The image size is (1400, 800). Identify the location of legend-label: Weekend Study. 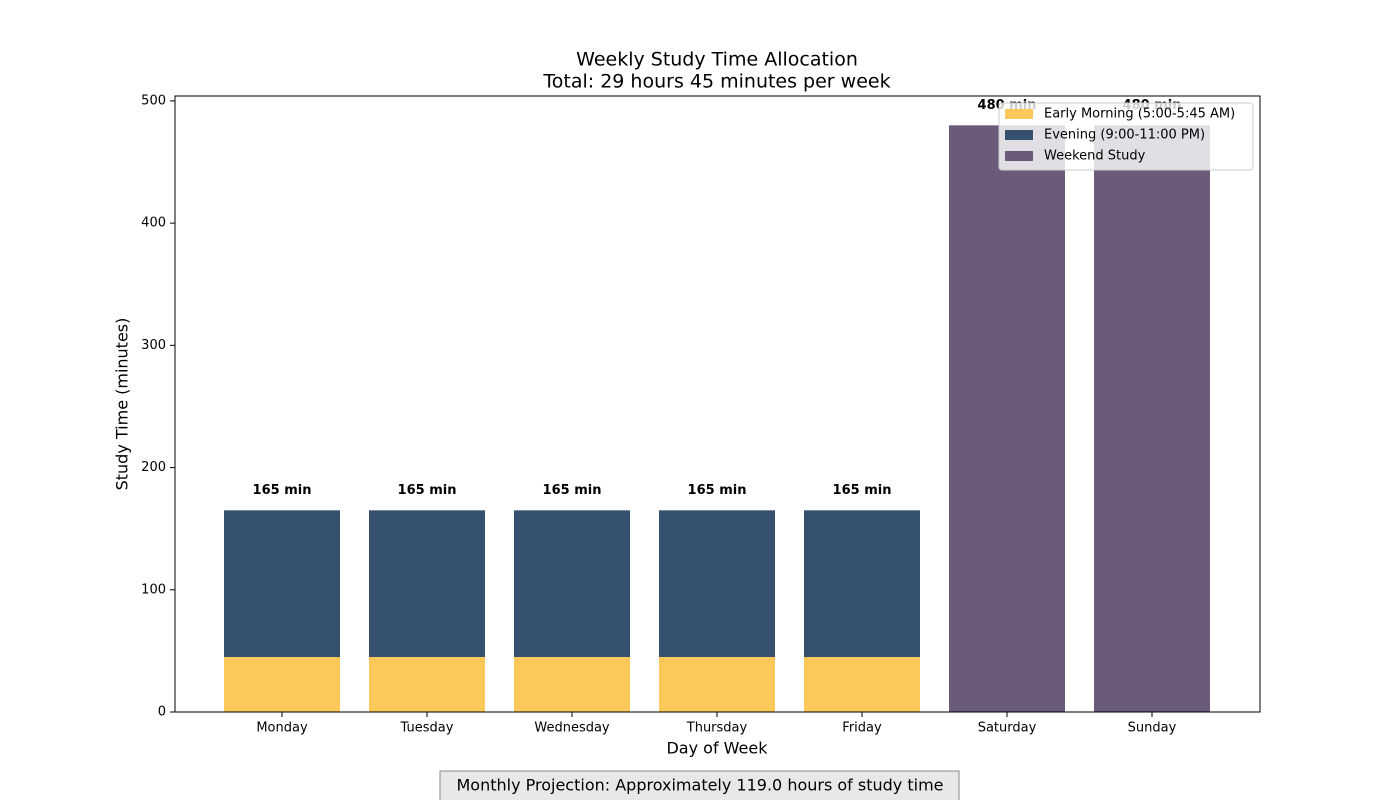
(1095, 156).